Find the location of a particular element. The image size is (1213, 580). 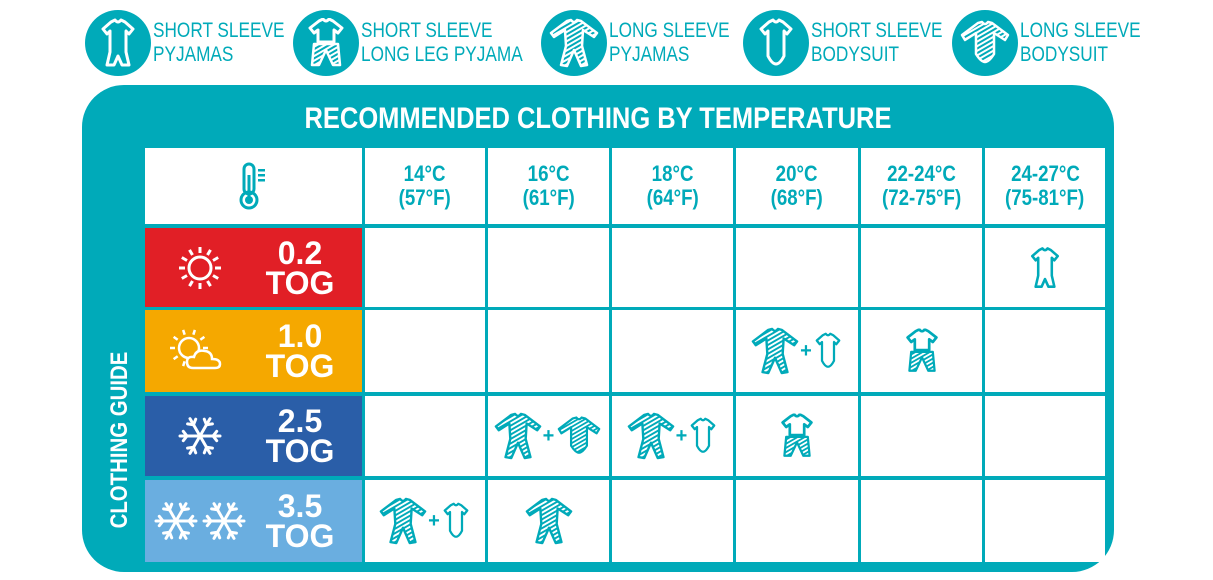

column-header-fahrenheit: (57°F) is located at coordinates (425, 197).